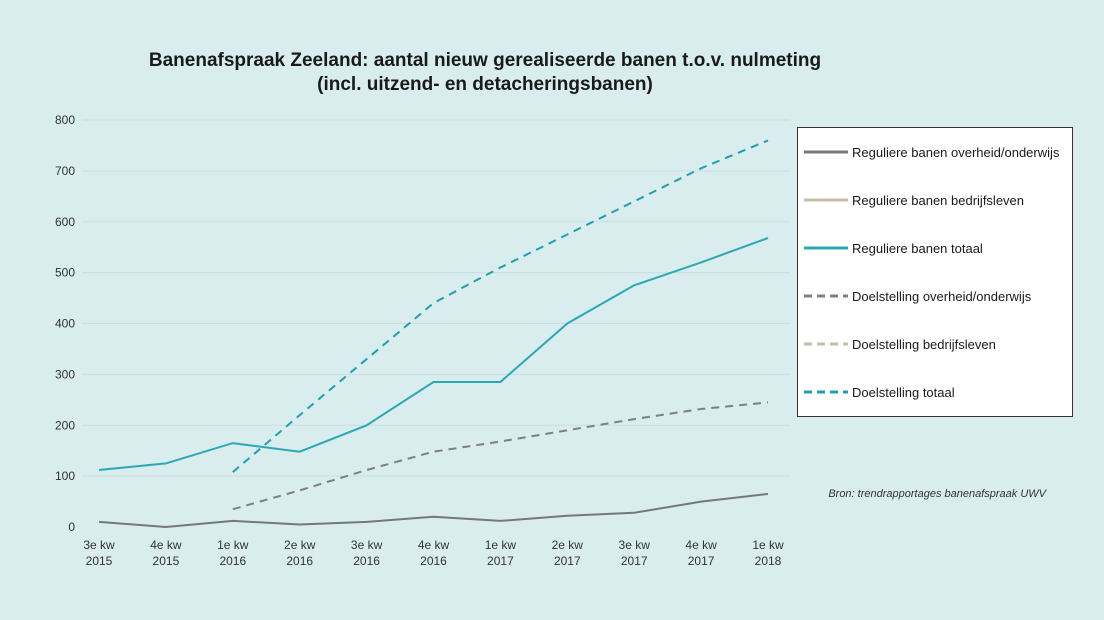 The image size is (1104, 620). What do you see at coordinates (917, 248) in the screenshot?
I see `legend-label: Reguliere banen totaal` at bounding box center [917, 248].